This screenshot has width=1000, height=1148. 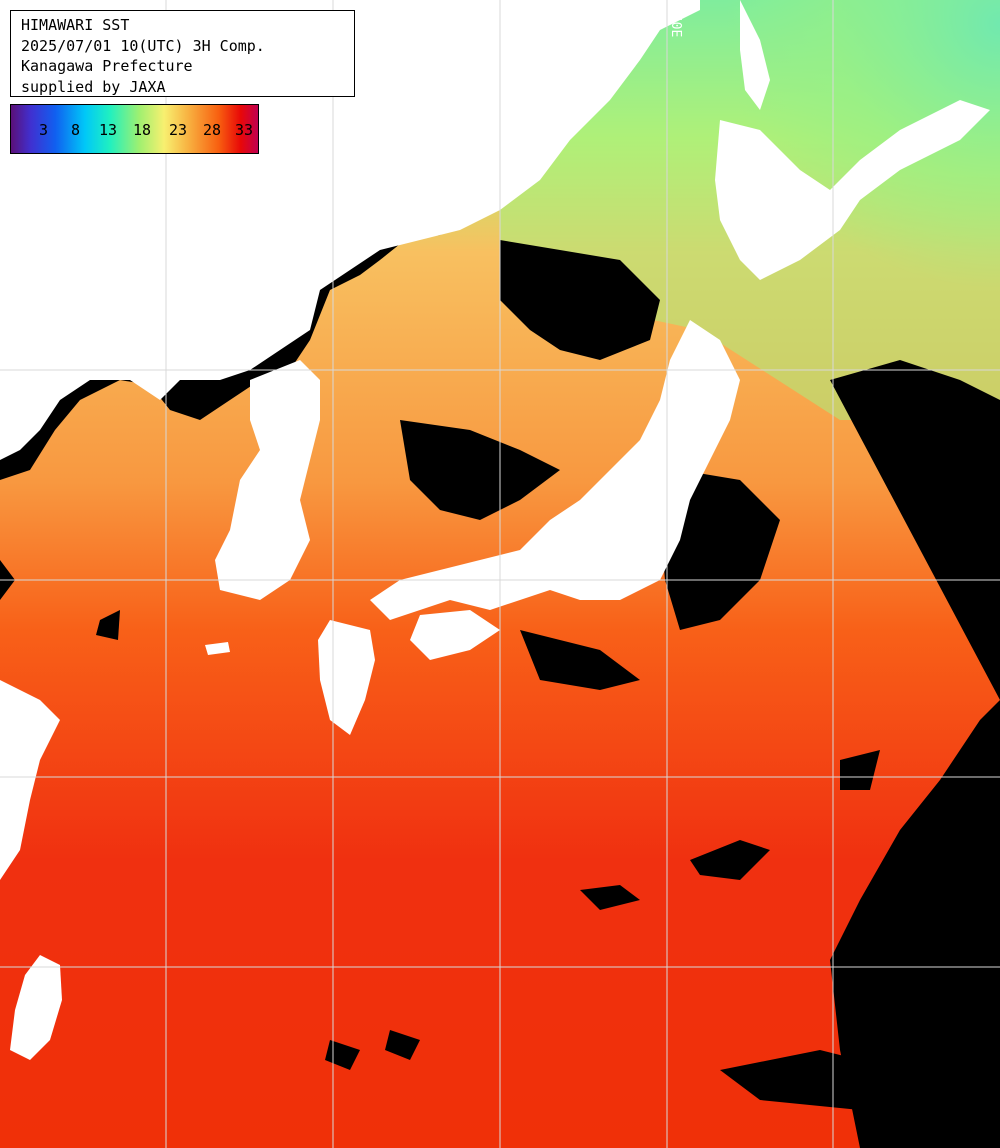 What do you see at coordinates (107, 66) in the screenshot?
I see `region-text: Kanagawa Prefecture` at bounding box center [107, 66].